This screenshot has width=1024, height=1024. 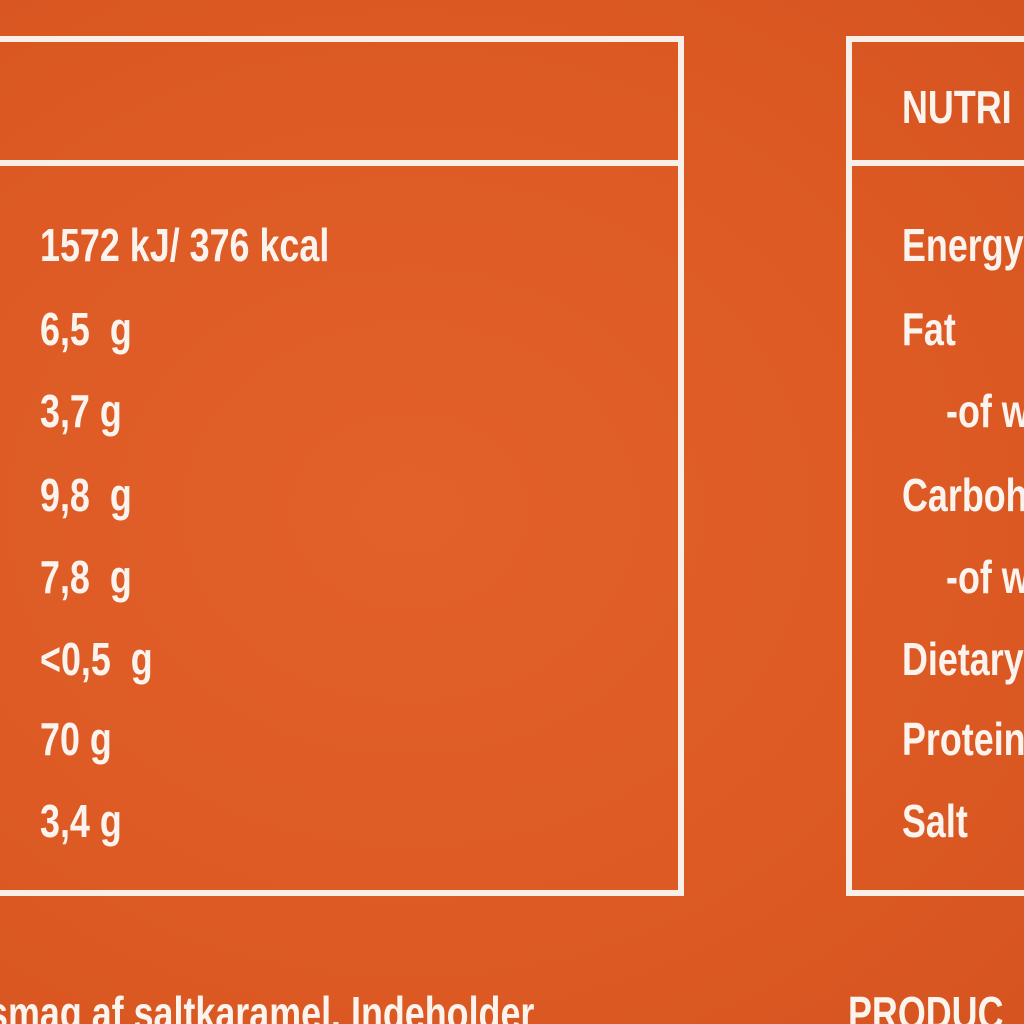 I want to click on nutrient-value: 1572 kJ/ 376 kcal, so click(x=185, y=245).